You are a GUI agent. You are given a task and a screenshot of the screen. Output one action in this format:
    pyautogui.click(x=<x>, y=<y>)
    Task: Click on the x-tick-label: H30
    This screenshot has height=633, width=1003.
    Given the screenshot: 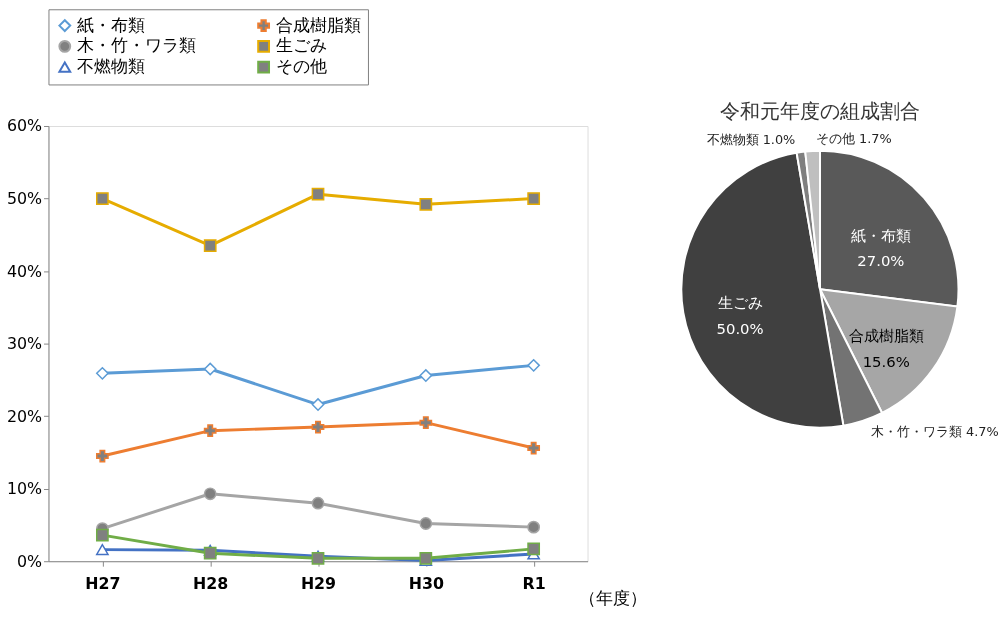 What is the action you would take?
    pyautogui.click(x=426, y=584)
    